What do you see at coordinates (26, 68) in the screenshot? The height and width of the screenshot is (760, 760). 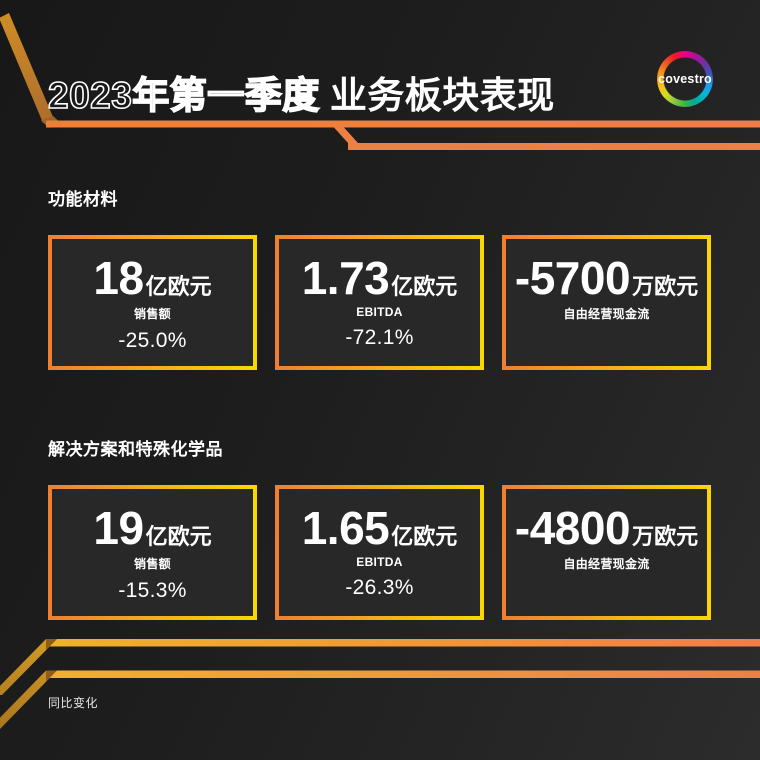 I see `top-left-diagonal-stripe` at bounding box center [26, 68].